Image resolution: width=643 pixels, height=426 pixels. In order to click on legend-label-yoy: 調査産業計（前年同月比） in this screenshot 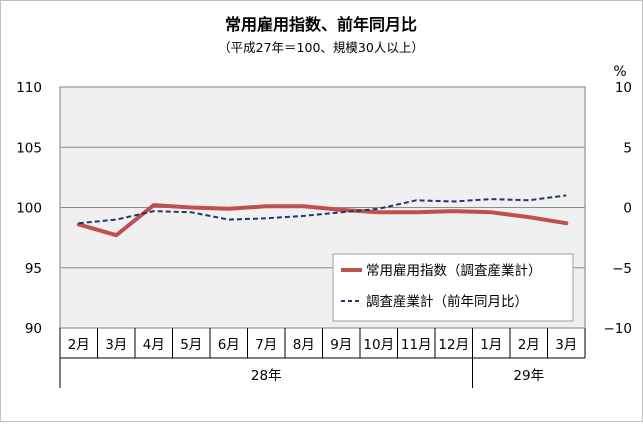, I will do `click(447, 301)`.